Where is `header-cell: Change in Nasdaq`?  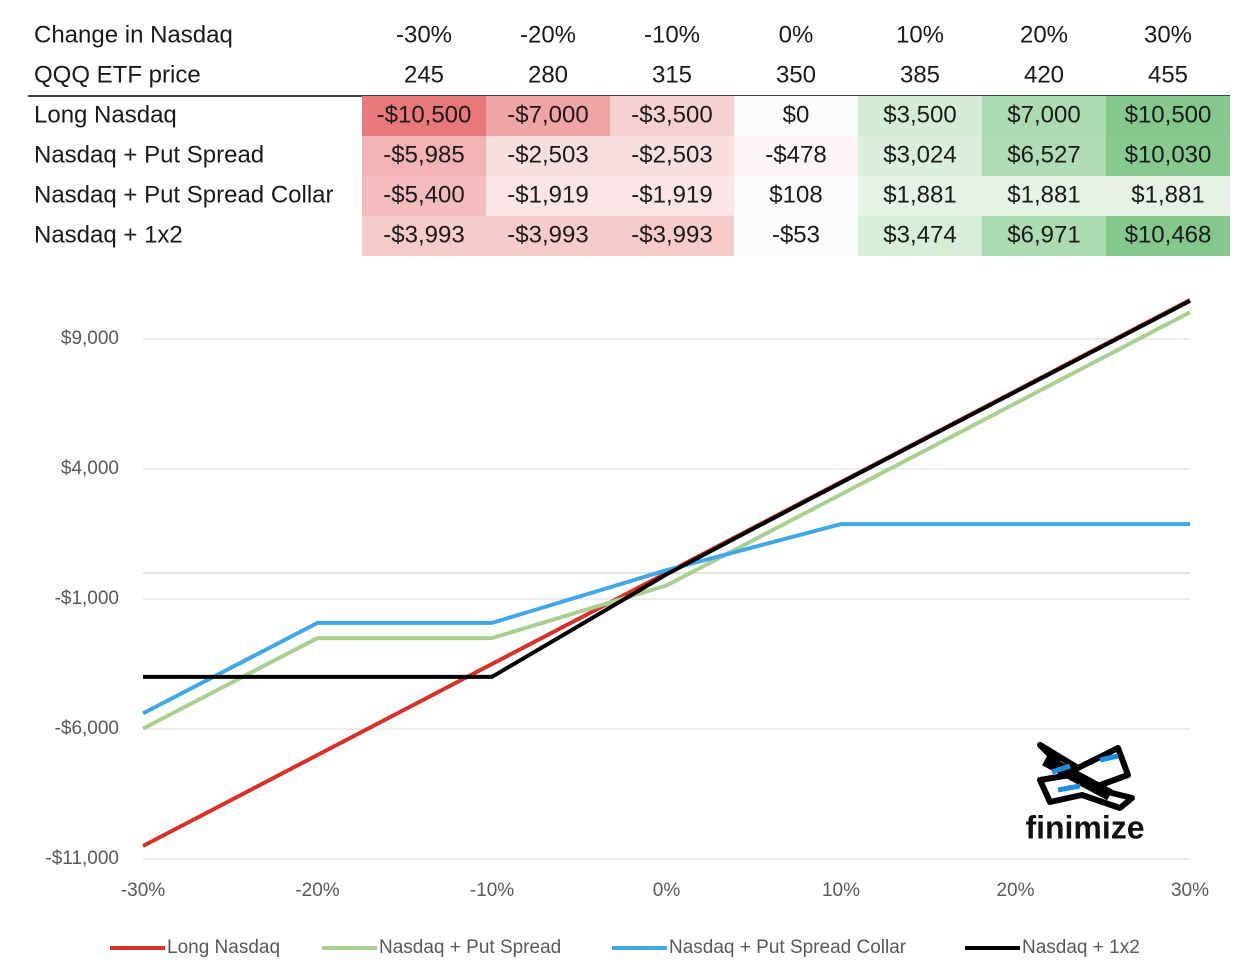 header-cell: Change in Nasdaq is located at coordinates (133, 34).